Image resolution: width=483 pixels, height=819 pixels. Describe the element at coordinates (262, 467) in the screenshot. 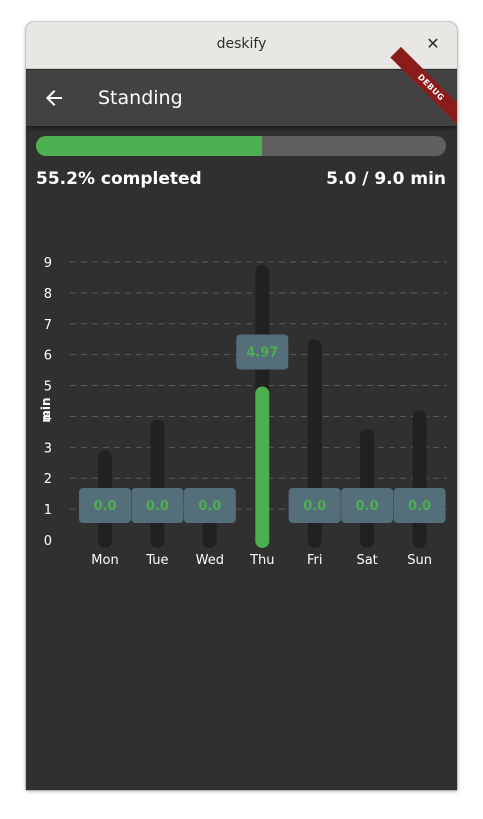

I see `value-bar` at that location.